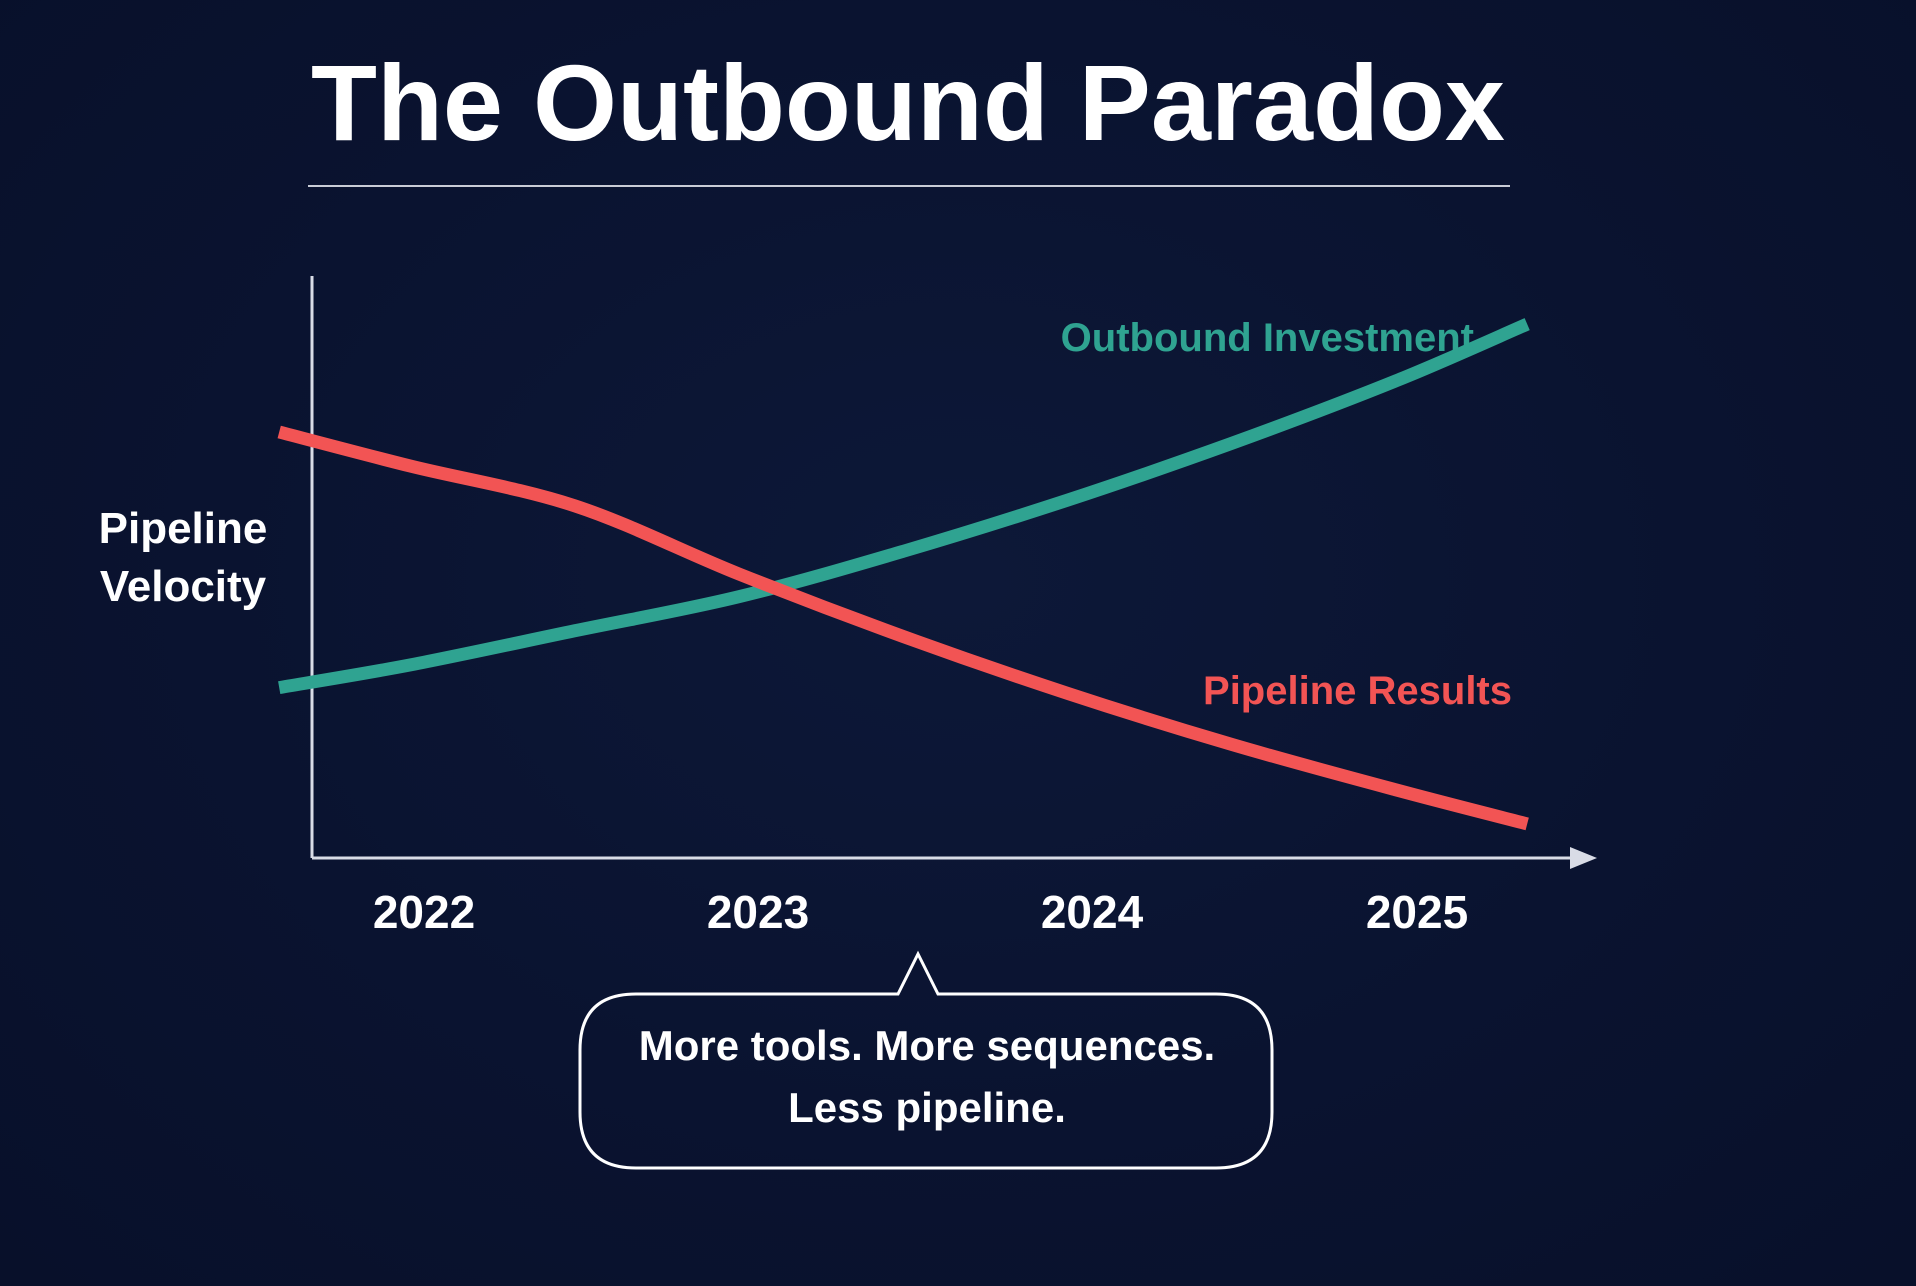 The height and width of the screenshot is (1286, 1916). What do you see at coordinates (920, 912) in the screenshot?
I see `x-tick-labels: 2022 2023 2024 2025` at bounding box center [920, 912].